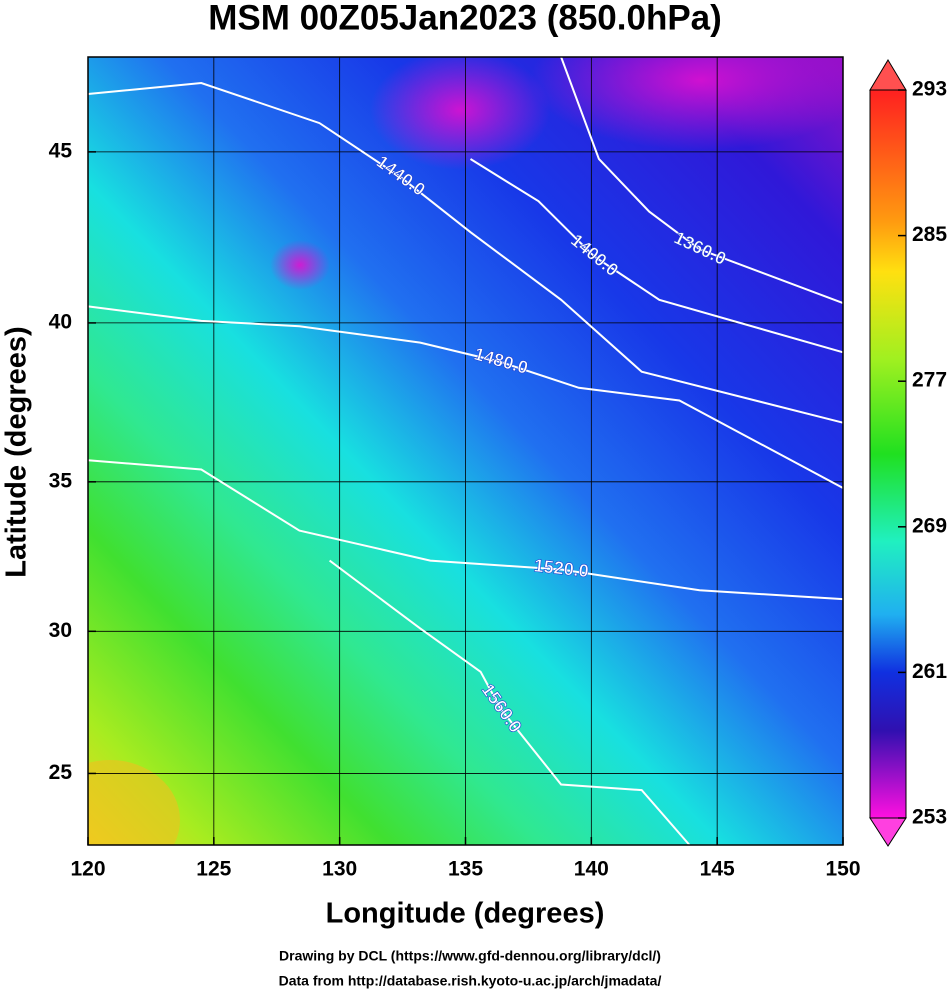  Describe the element at coordinates (929, 525) in the screenshot. I see `colorbar-tick-label: 269` at that location.